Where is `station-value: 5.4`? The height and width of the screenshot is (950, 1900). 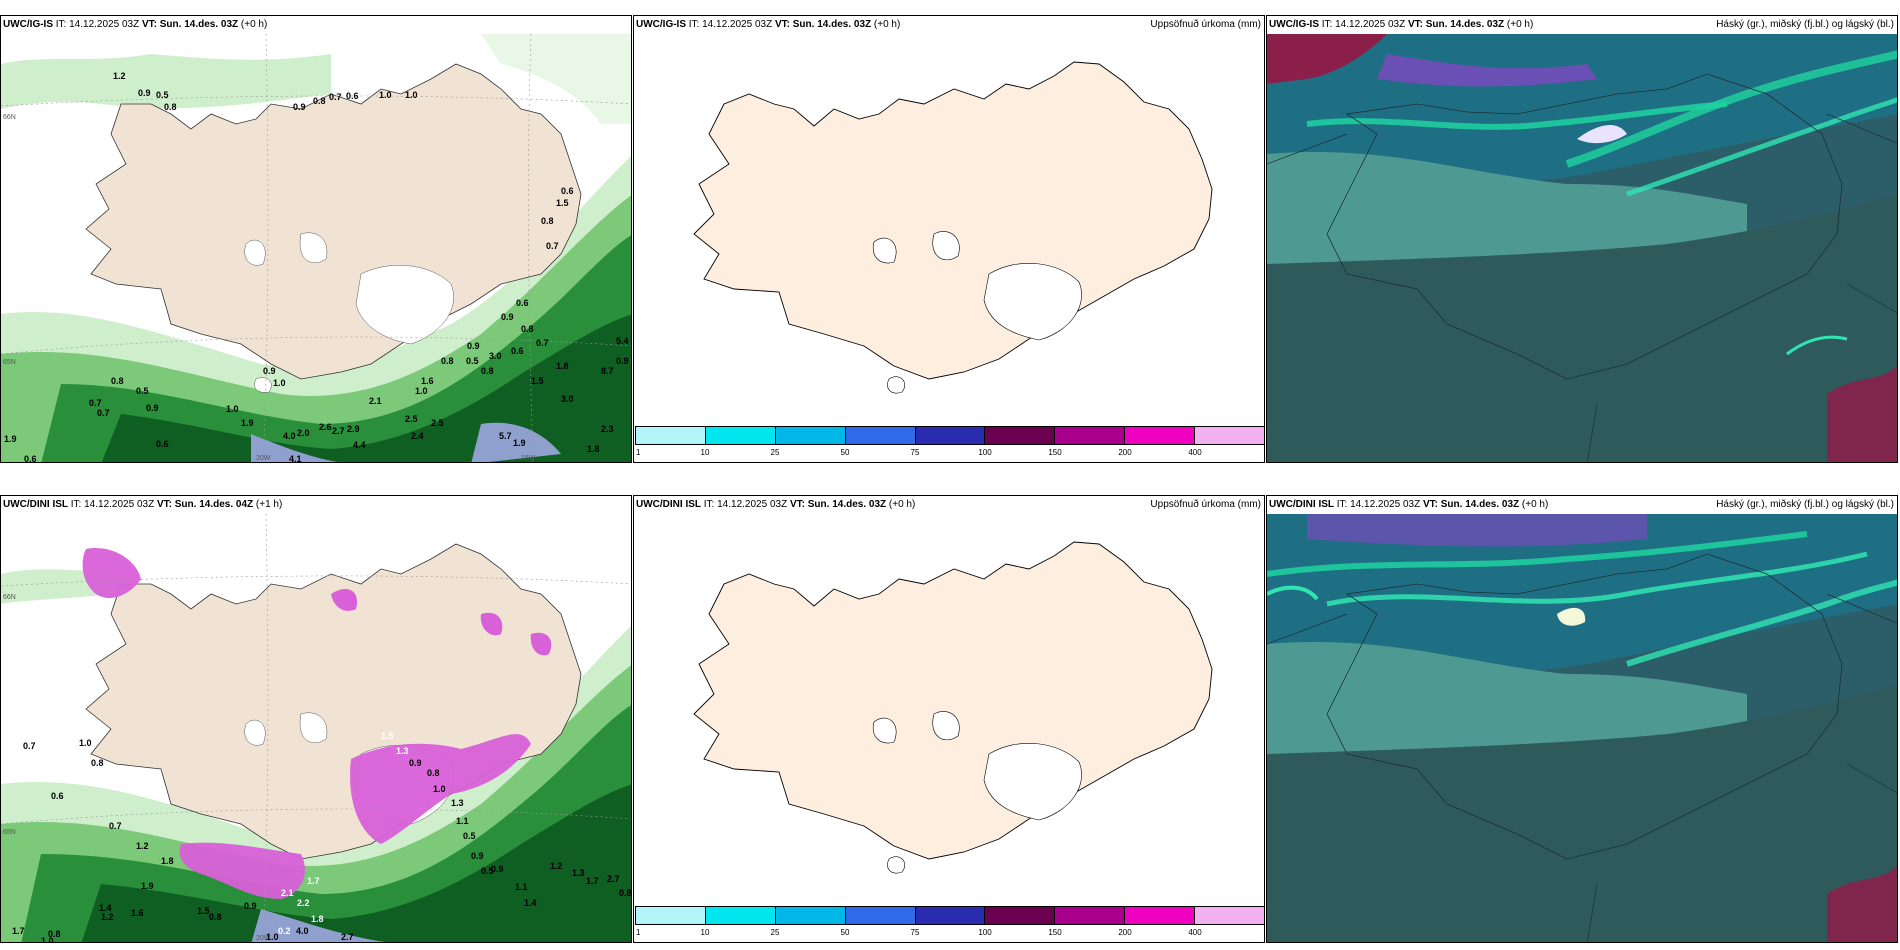
station-value: 5.4 is located at coordinates (622, 341).